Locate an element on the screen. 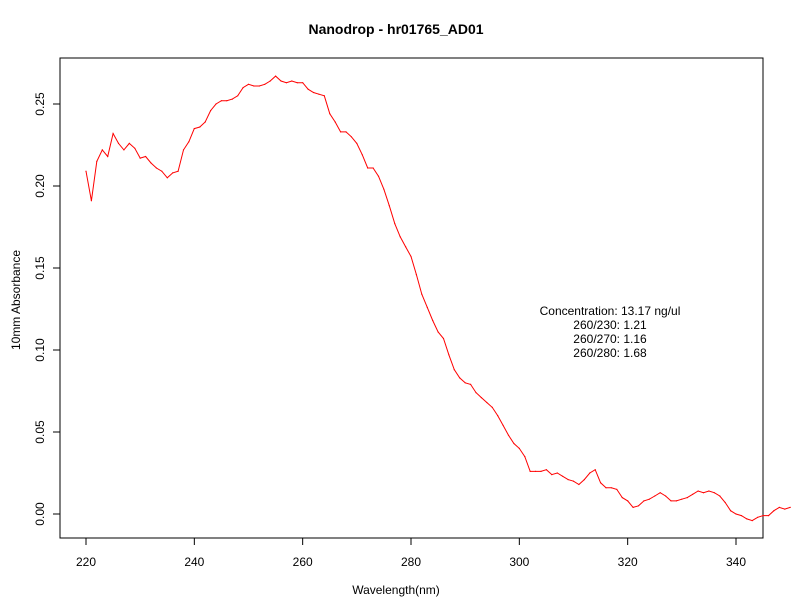 The height and width of the screenshot is (612, 792). y-axis: 0.00 0.05 0.10 0.15 0.20 0.25 is located at coordinates (47, 309).